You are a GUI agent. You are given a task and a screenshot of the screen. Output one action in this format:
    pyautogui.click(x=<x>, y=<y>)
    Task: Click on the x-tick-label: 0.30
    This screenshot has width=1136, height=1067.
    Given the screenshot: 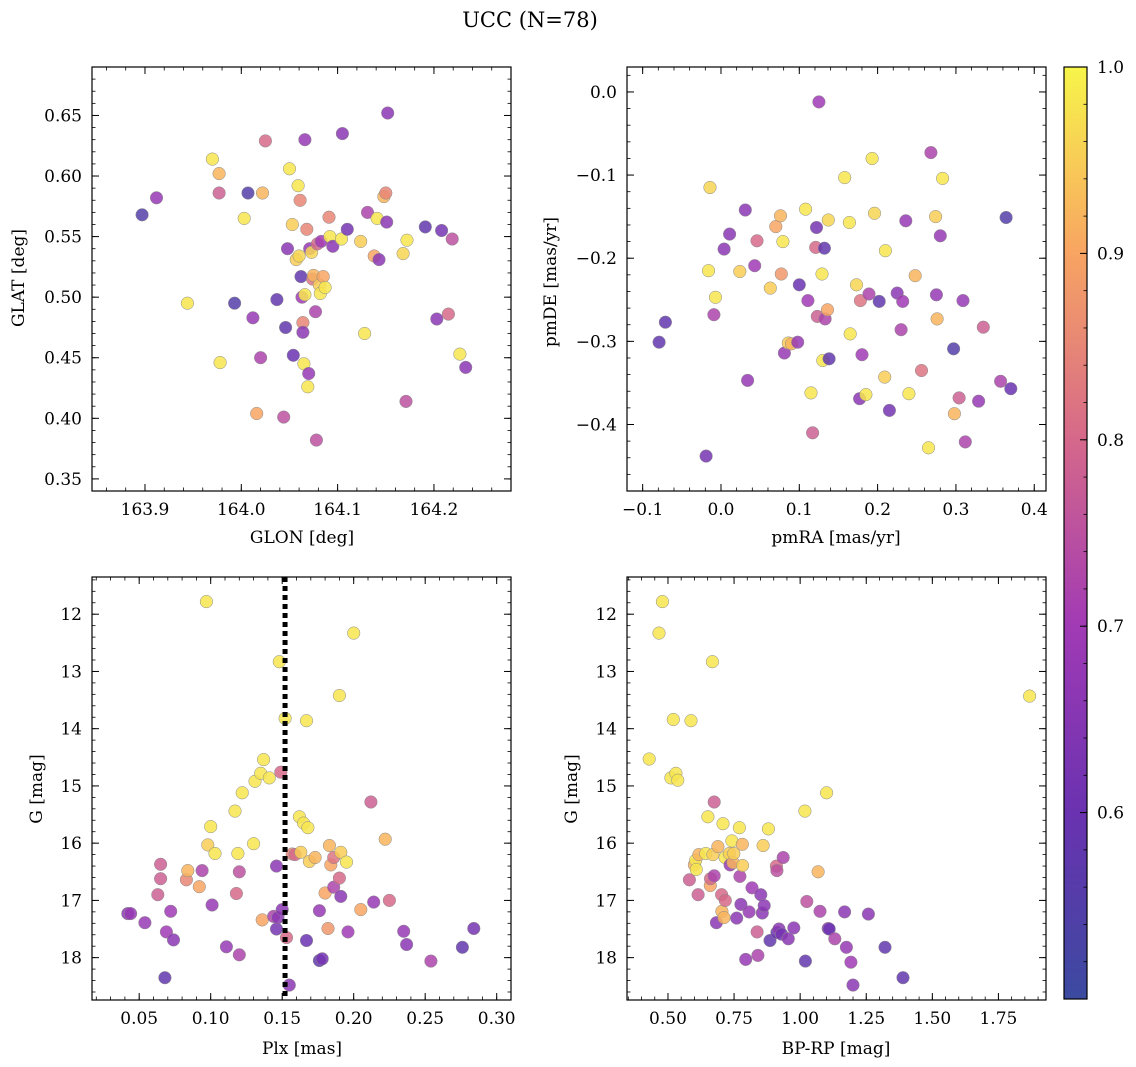 What is the action you would take?
    pyautogui.click(x=497, y=1019)
    